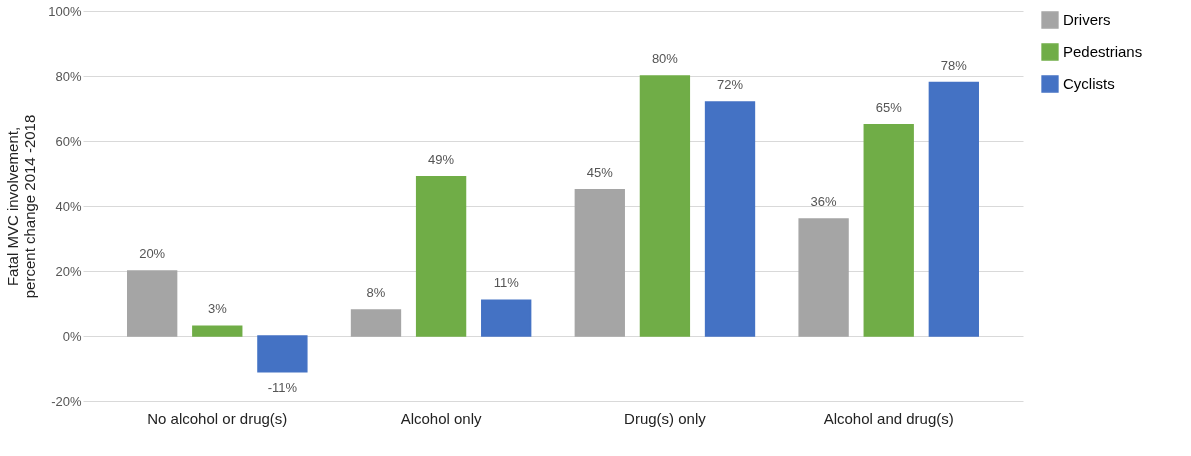 The image size is (1191, 456). What do you see at coordinates (21, 206) in the screenshot?
I see `y-axis-title: Fatal MVC involvement, percent change 2014 -2018` at bounding box center [21, 206].